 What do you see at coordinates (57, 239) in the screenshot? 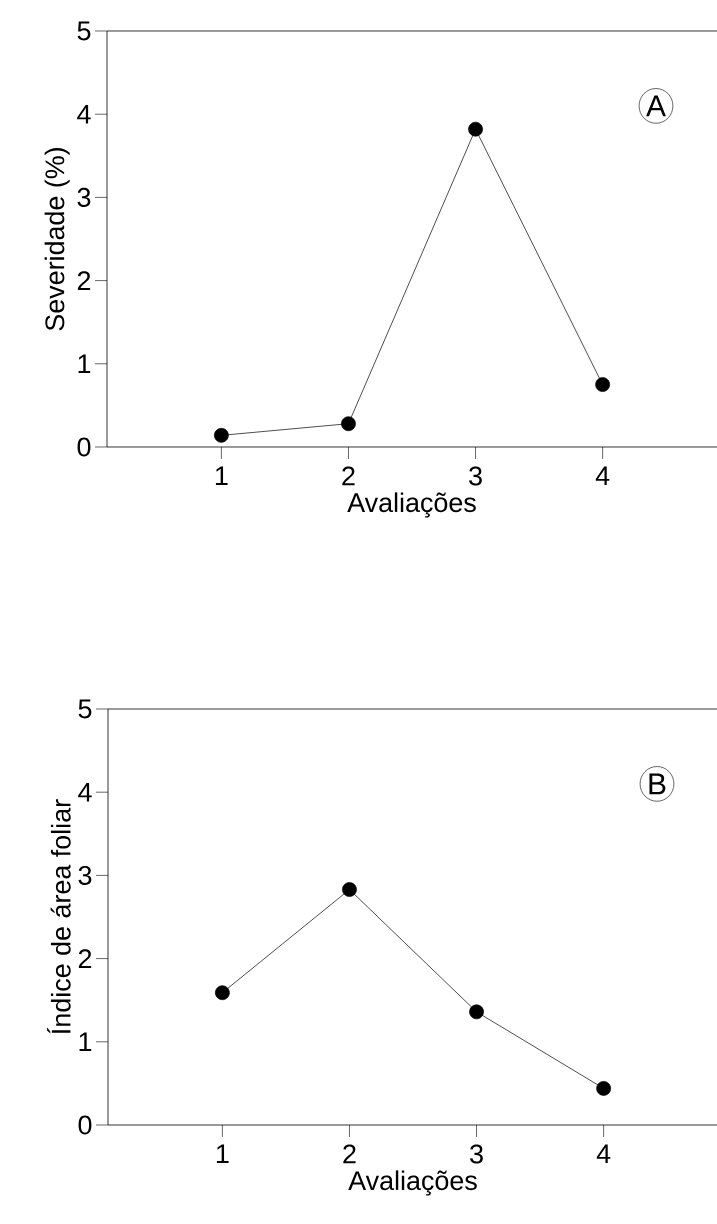
I see `y-axis-title: Severidade (%)` at bounding box center [57, 239].